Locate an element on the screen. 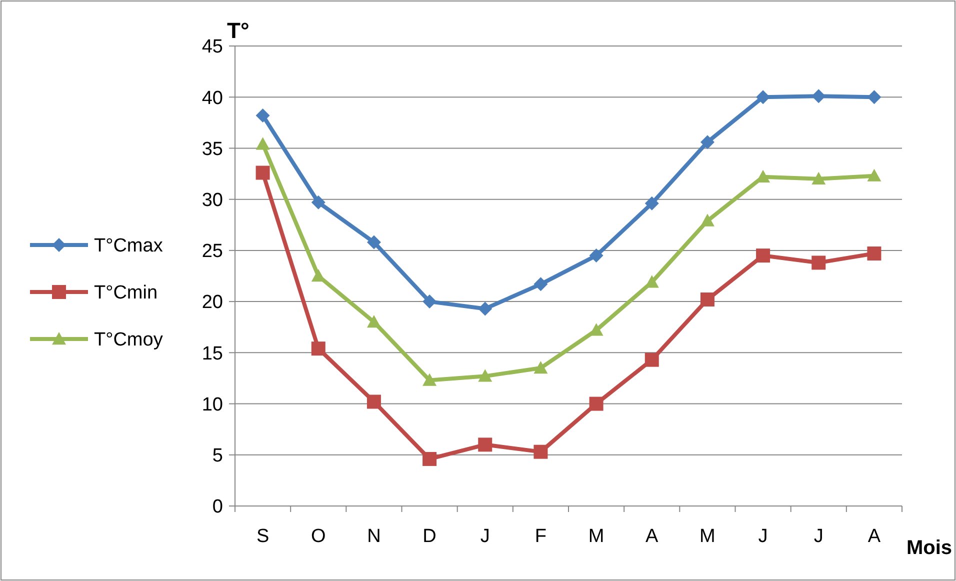  y-tick-label: 30 is located at coordinates (212, 200).